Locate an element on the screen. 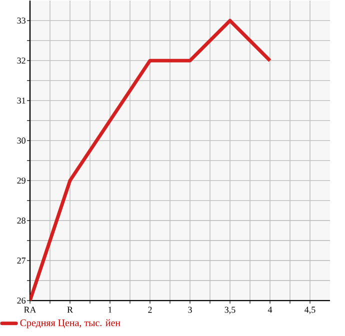 The image size is (345, 336). x-tick-label: RA is located at coordinates (30, 309).